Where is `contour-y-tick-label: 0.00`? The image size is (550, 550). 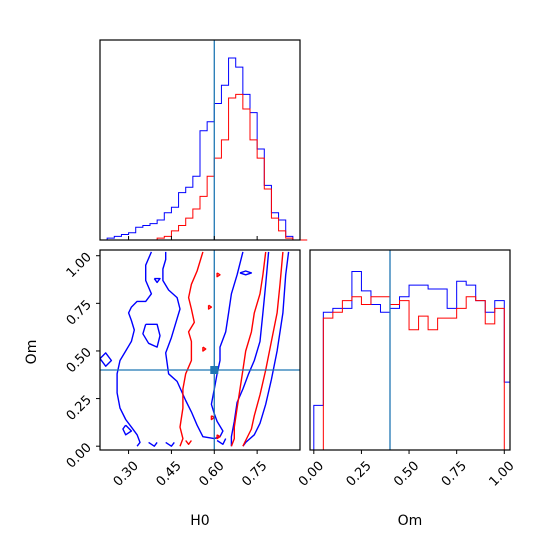
contour-y-tick-label: 0.00 is located at coordinates (79, 455).